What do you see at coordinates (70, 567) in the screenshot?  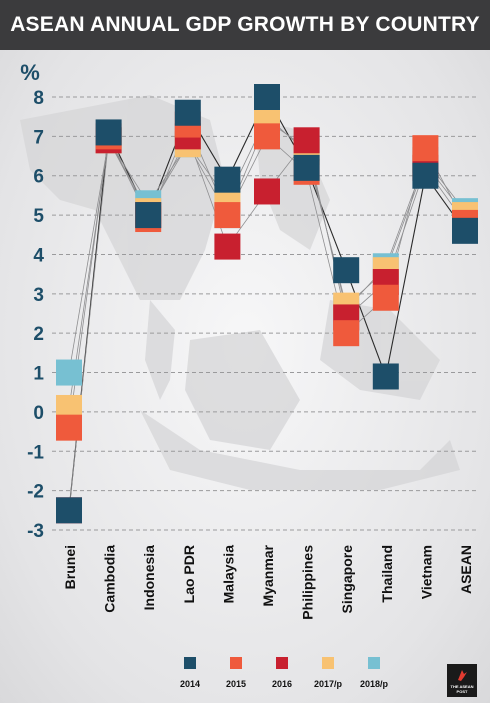 I see `x-tick-label: Brunei` at bounding box center [70, 567].